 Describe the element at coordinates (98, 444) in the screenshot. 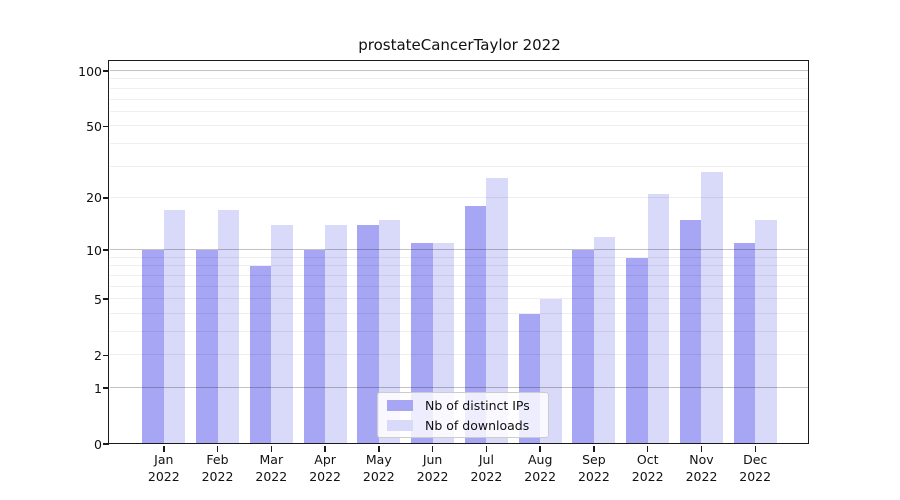

I see `y-tick-label-0: 0` at that location.